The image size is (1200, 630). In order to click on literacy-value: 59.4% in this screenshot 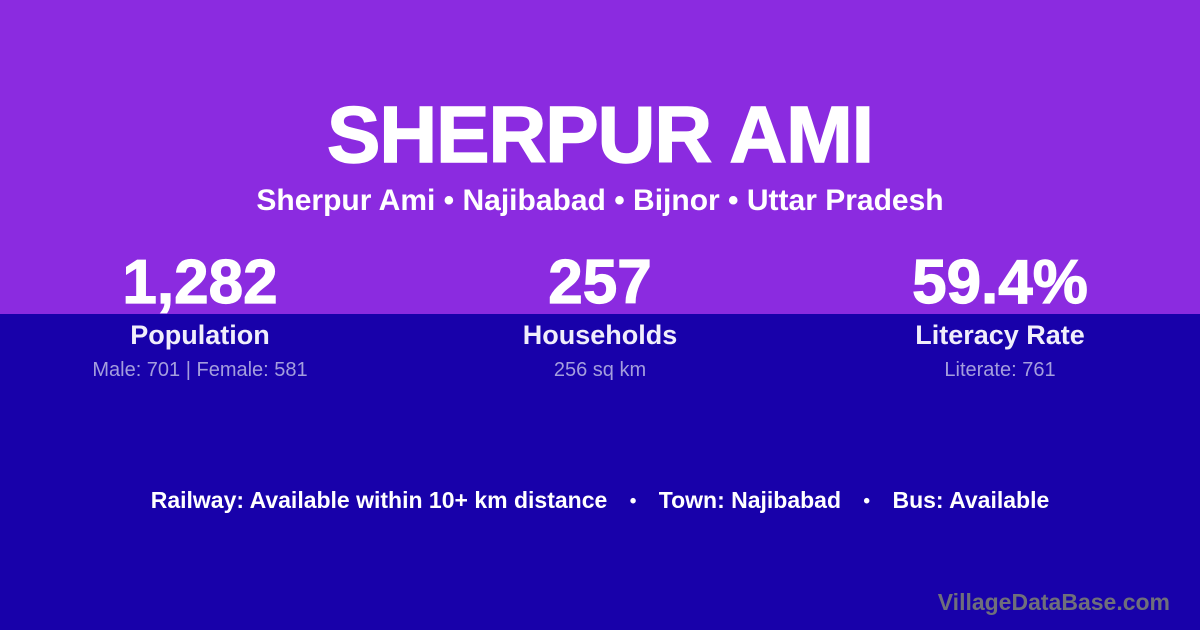, I will do `click(999, 282)`.